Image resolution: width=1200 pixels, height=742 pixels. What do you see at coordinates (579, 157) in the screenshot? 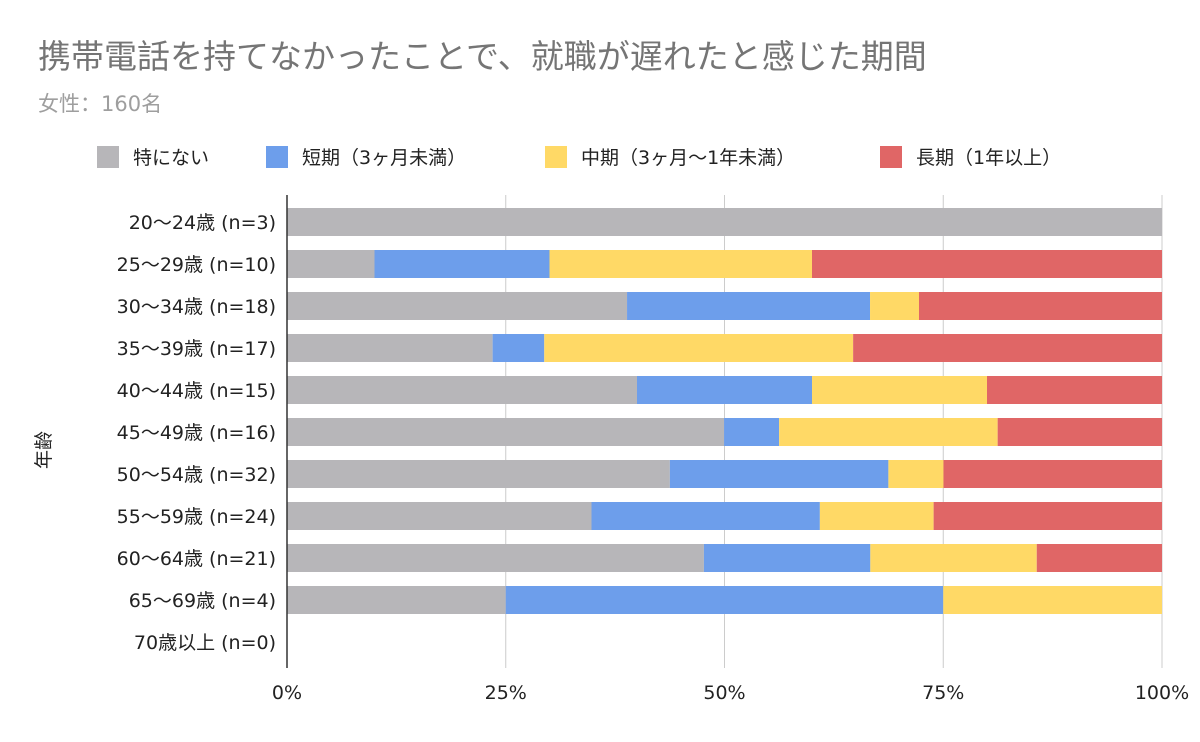
I see `legend: 特にない 短期（3ヶ月未満） 中期（3ヶ月〜1年未満） 長期（1年以上）` at bounding box center [579, 157].